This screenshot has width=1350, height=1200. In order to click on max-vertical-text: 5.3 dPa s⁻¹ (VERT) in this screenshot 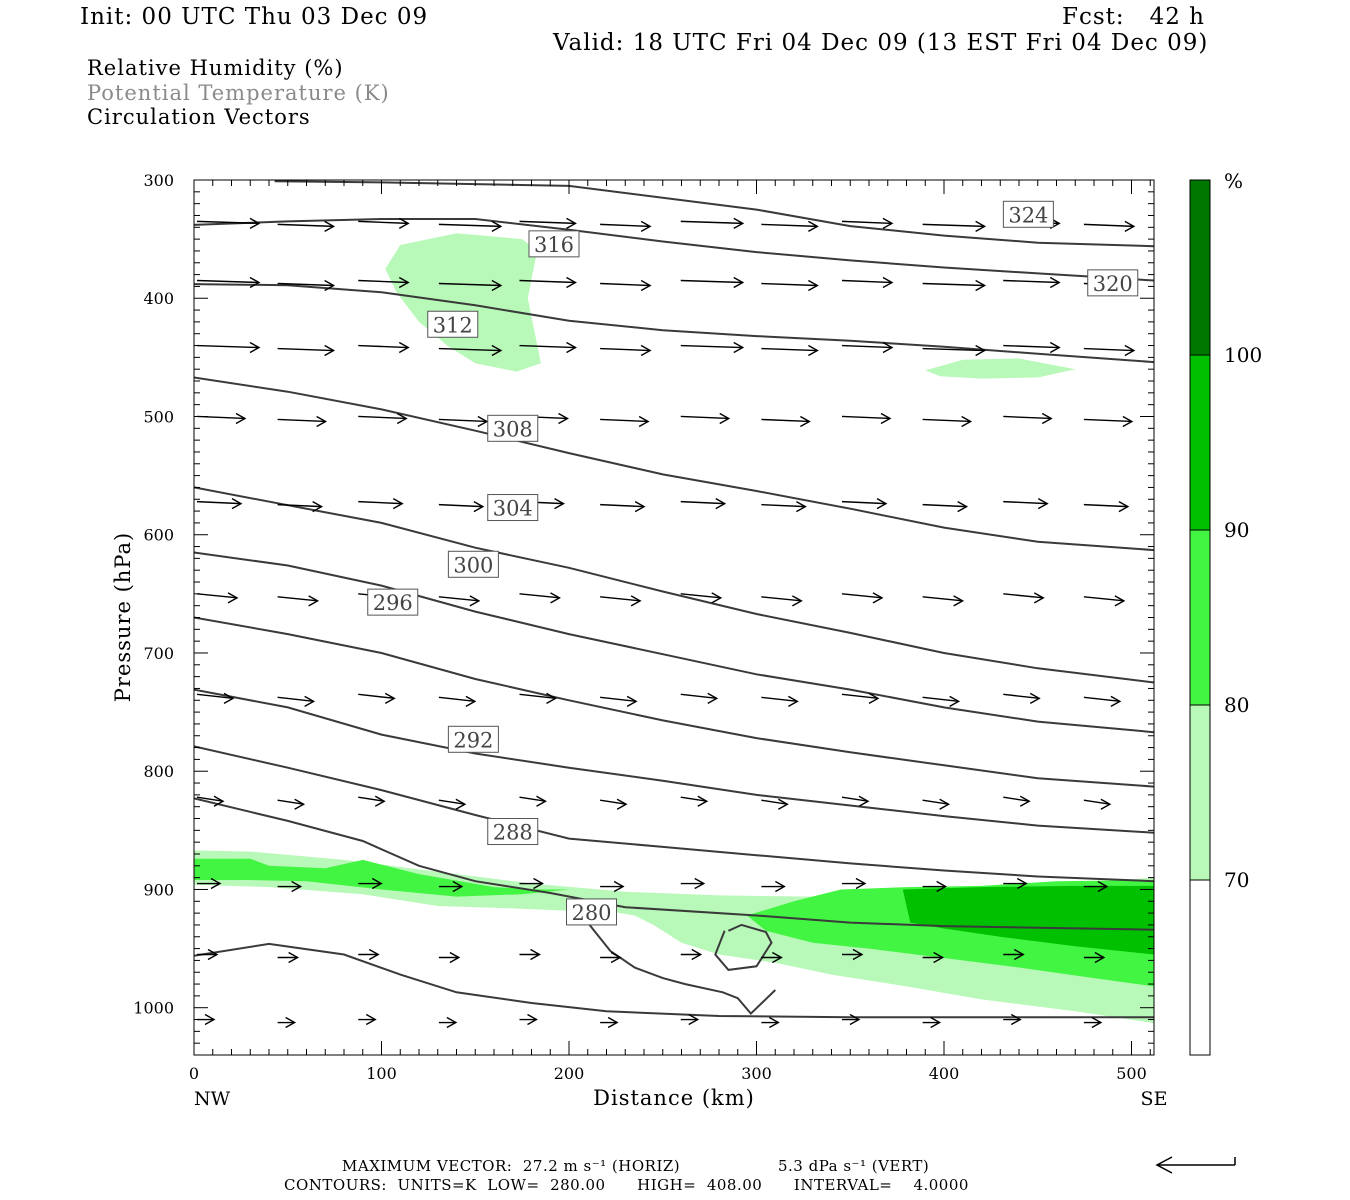, I will do `click(854, 1166)`.